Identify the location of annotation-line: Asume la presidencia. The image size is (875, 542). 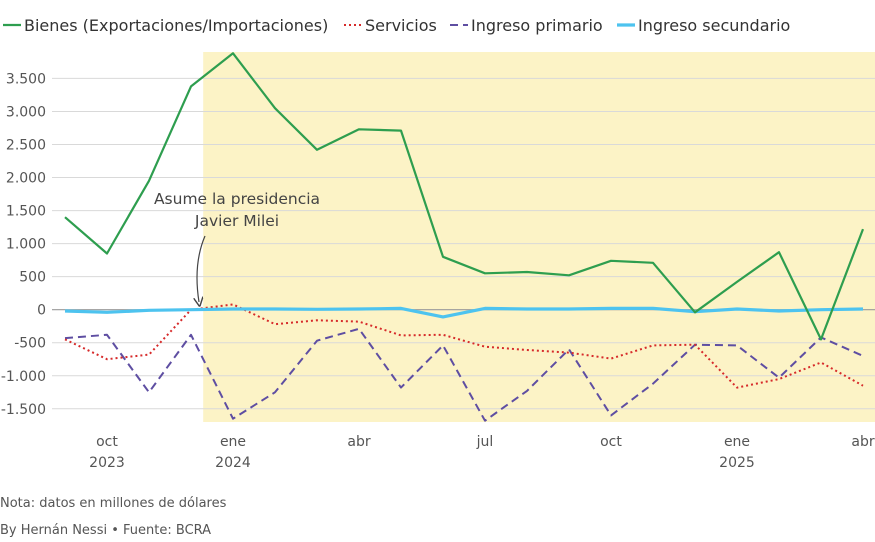
(237, 199).